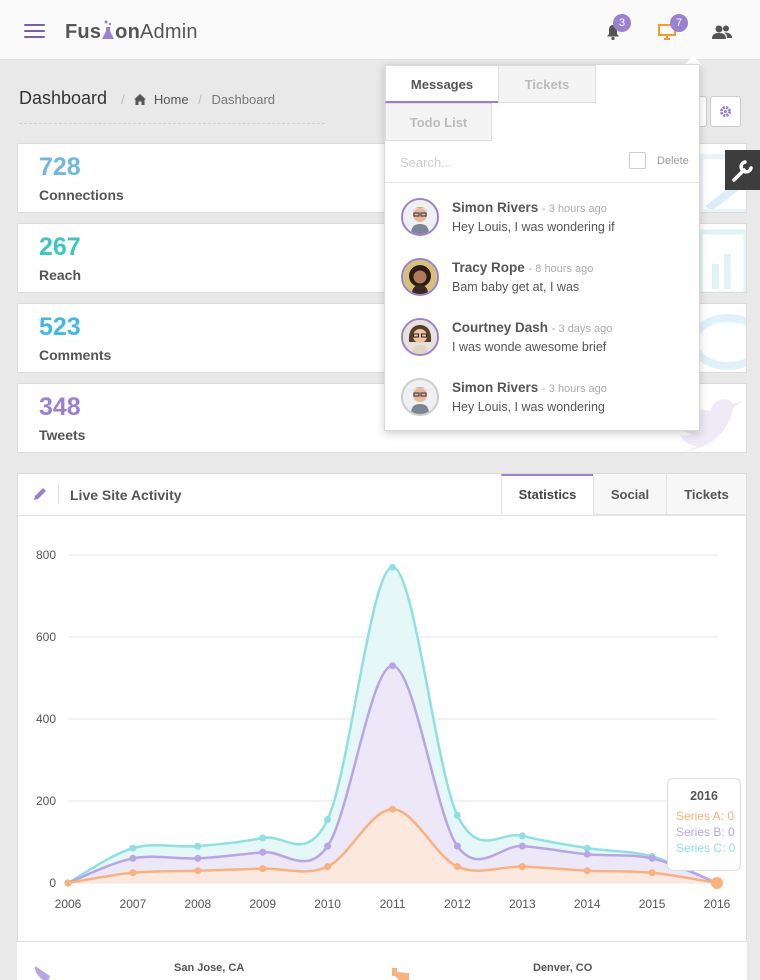 The height and width of the screenshot is (980, 760). I want to click on stat-value: 728, so click(60, 167).